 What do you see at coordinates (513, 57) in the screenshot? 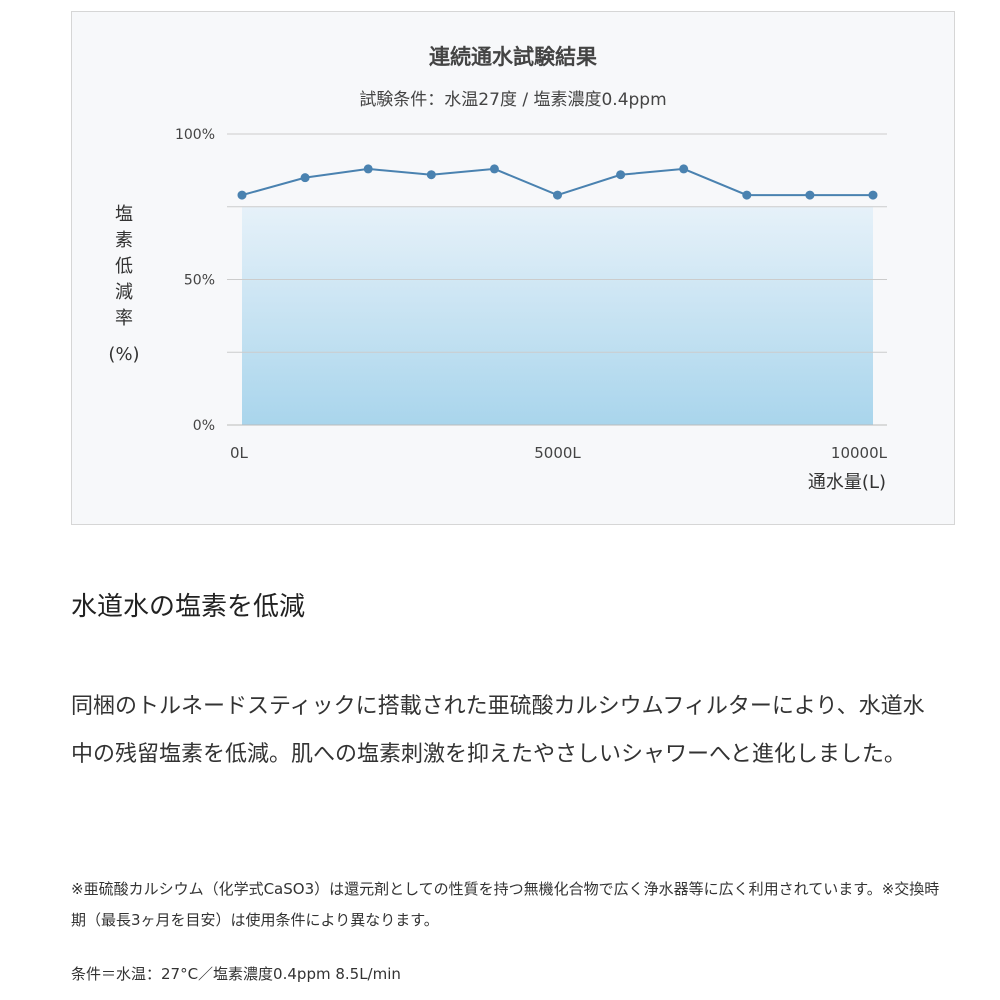
I see `chart-title: 連続通水試験結果` at bounding box center [513, 57].